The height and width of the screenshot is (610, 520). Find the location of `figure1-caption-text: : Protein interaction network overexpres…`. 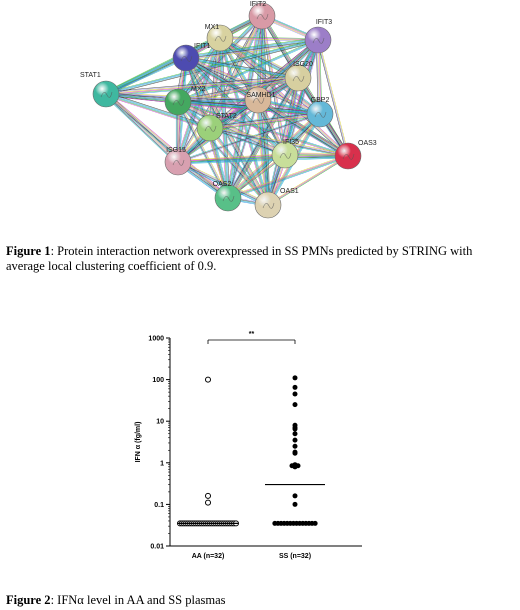

figure1-caption-text: : Protein interaction network overexpres… is located at coordinates (239, 258).